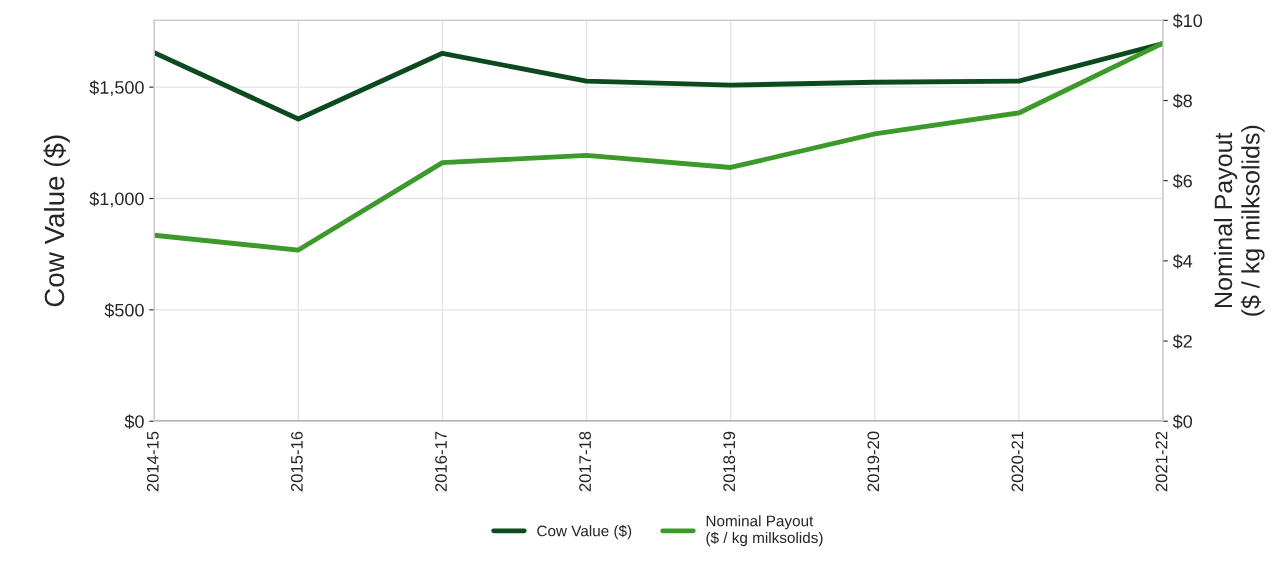  Describe the element at coordinates (1187, 21) in the screenshot. I see `y2-tick-label: $10` at that location.